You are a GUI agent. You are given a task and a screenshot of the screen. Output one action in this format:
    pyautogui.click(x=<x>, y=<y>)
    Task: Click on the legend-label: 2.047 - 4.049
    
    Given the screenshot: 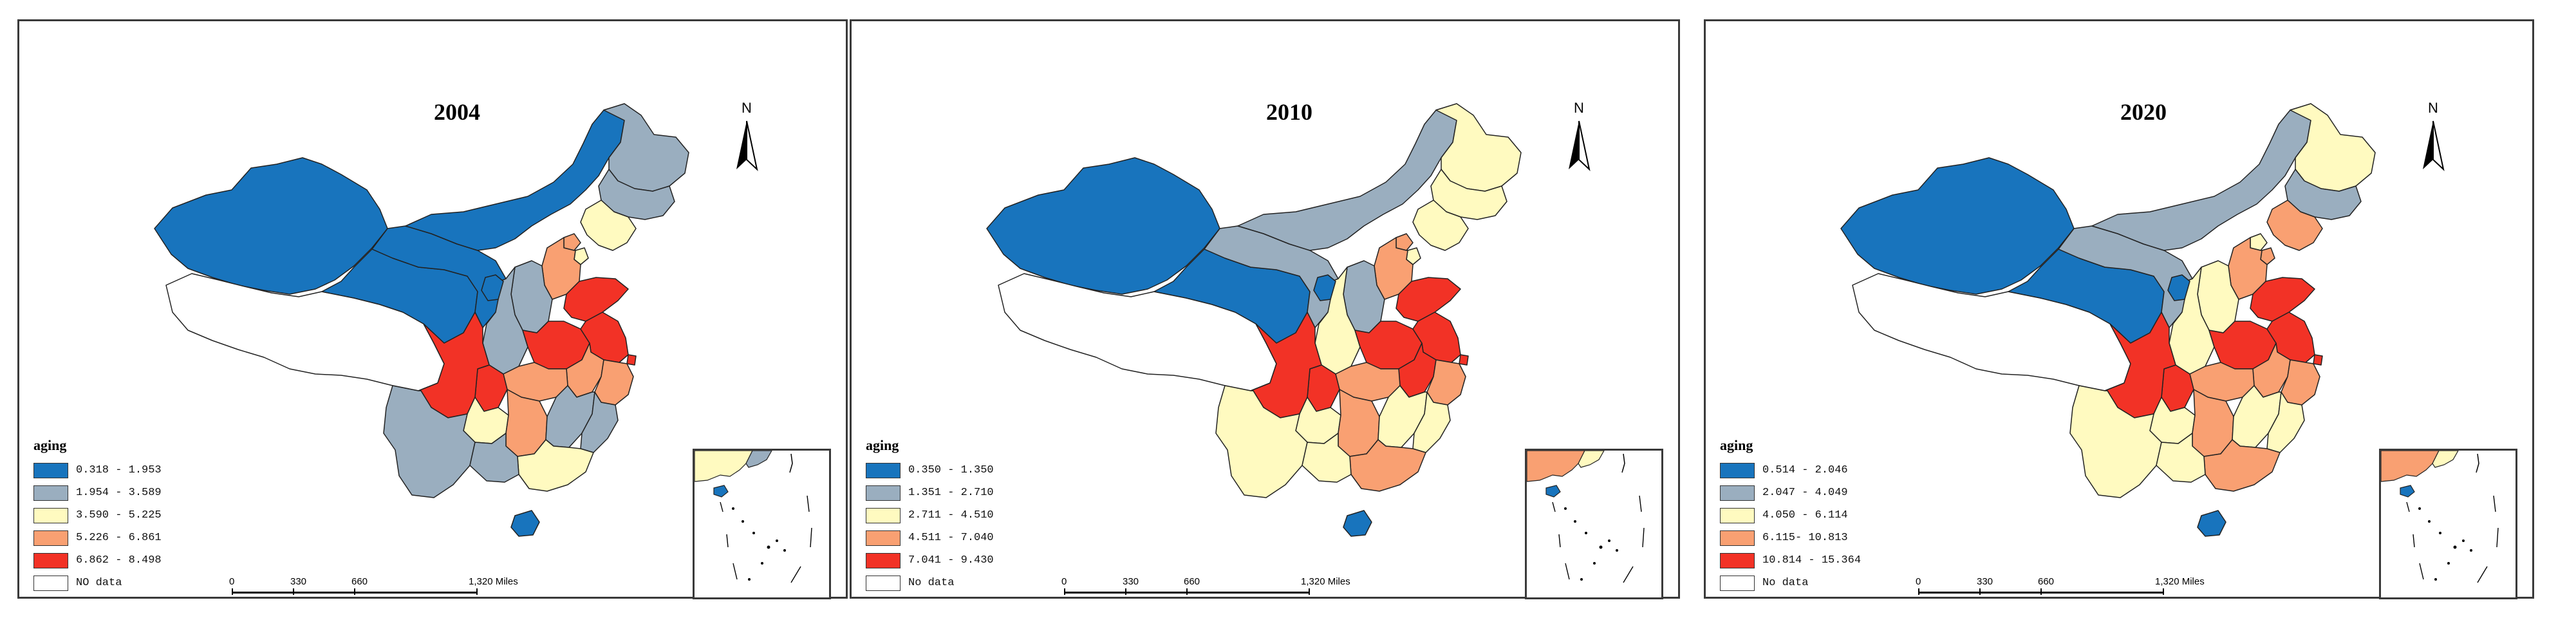 What is the action you would take?
    pyautogui.click(x=1805, y=493)
    